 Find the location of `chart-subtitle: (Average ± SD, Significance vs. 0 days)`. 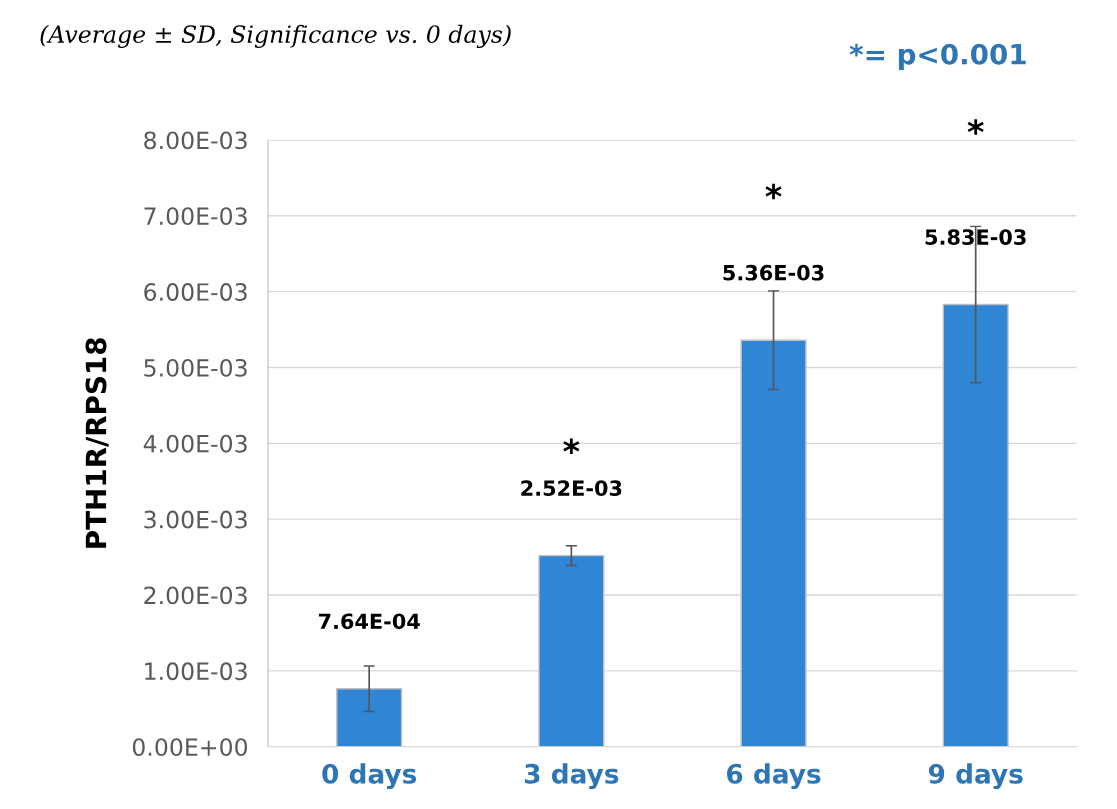

chart-subtitle: (Average ± SD, Significance vs. 0 days) is located at coordinates (275, 36).